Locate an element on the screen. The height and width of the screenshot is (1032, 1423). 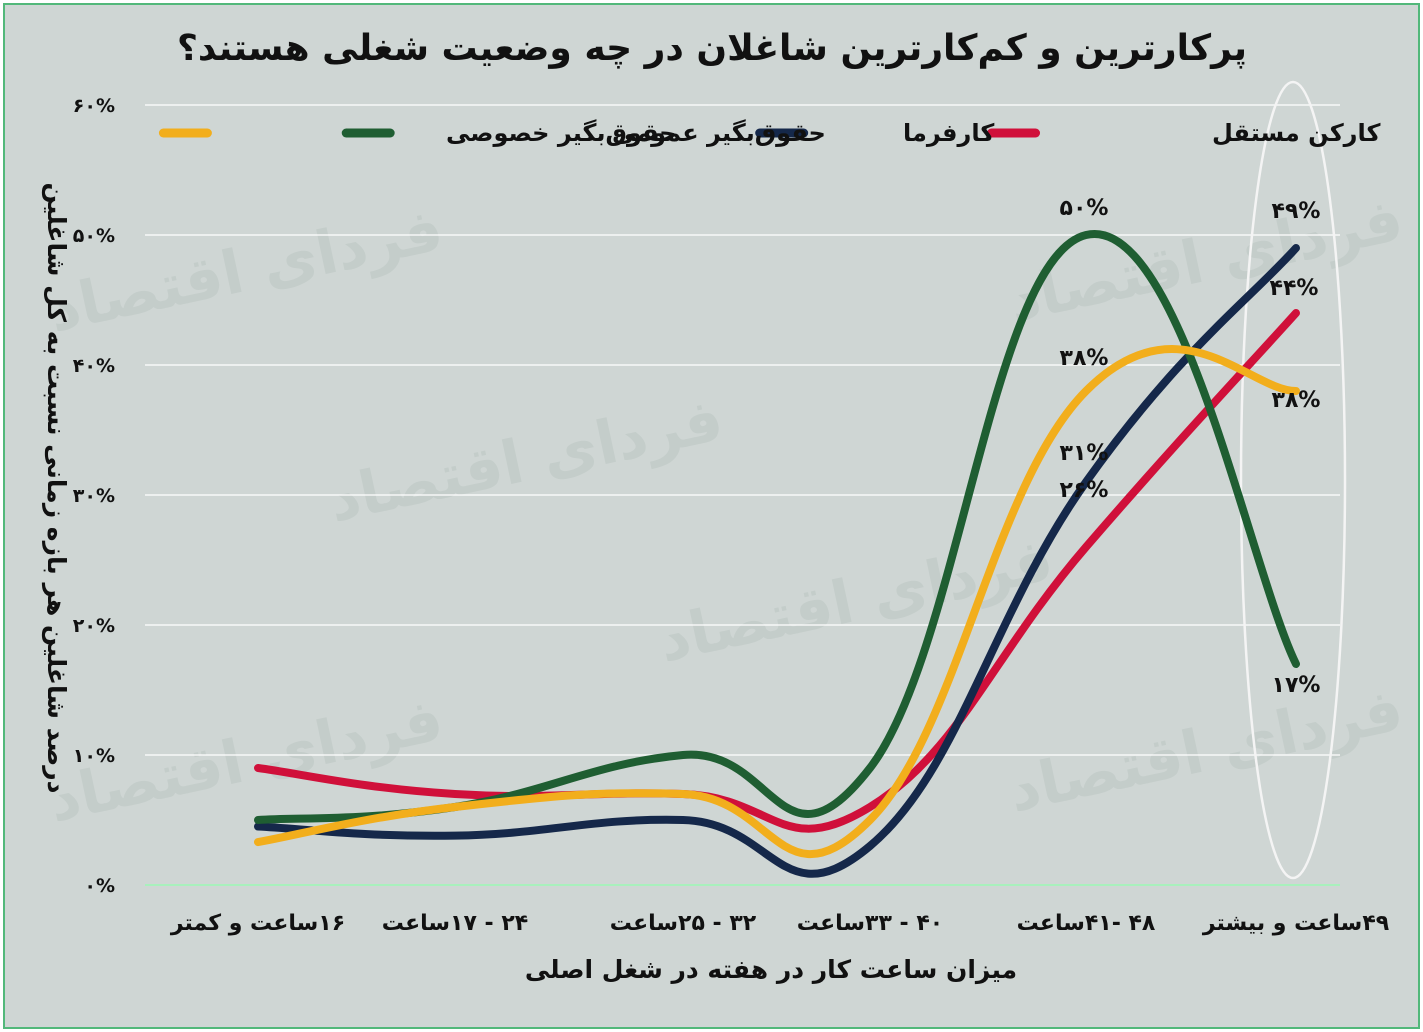
data-labels: ۵۰% ۳۸% ۳۱% ۲۶% ۴۹% ۴۴% ۳۸% ۱۷% is located at coordinates (1190, 447).